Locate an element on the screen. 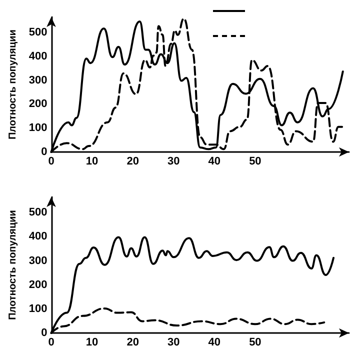 Image resolution: width=357 pixels, height=348 pixels. x-tick-label: 0 is located at coordinates (51, 342).